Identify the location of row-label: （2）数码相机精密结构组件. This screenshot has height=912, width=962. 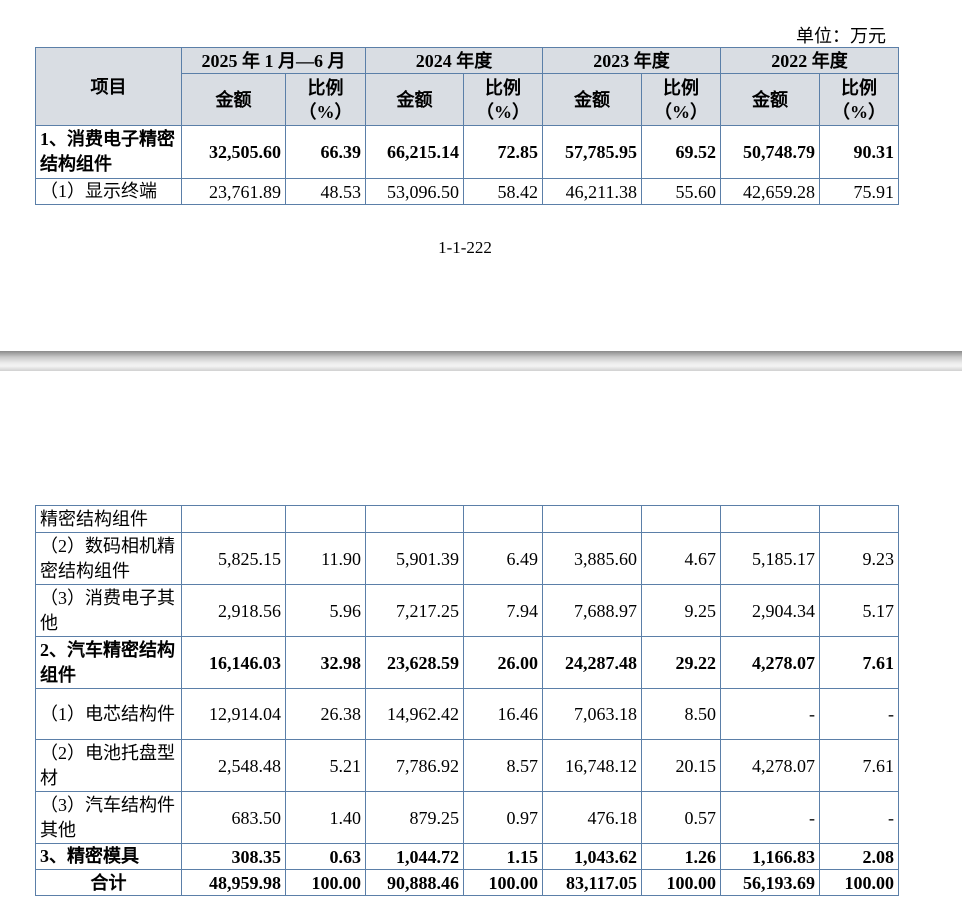
(108, 558).